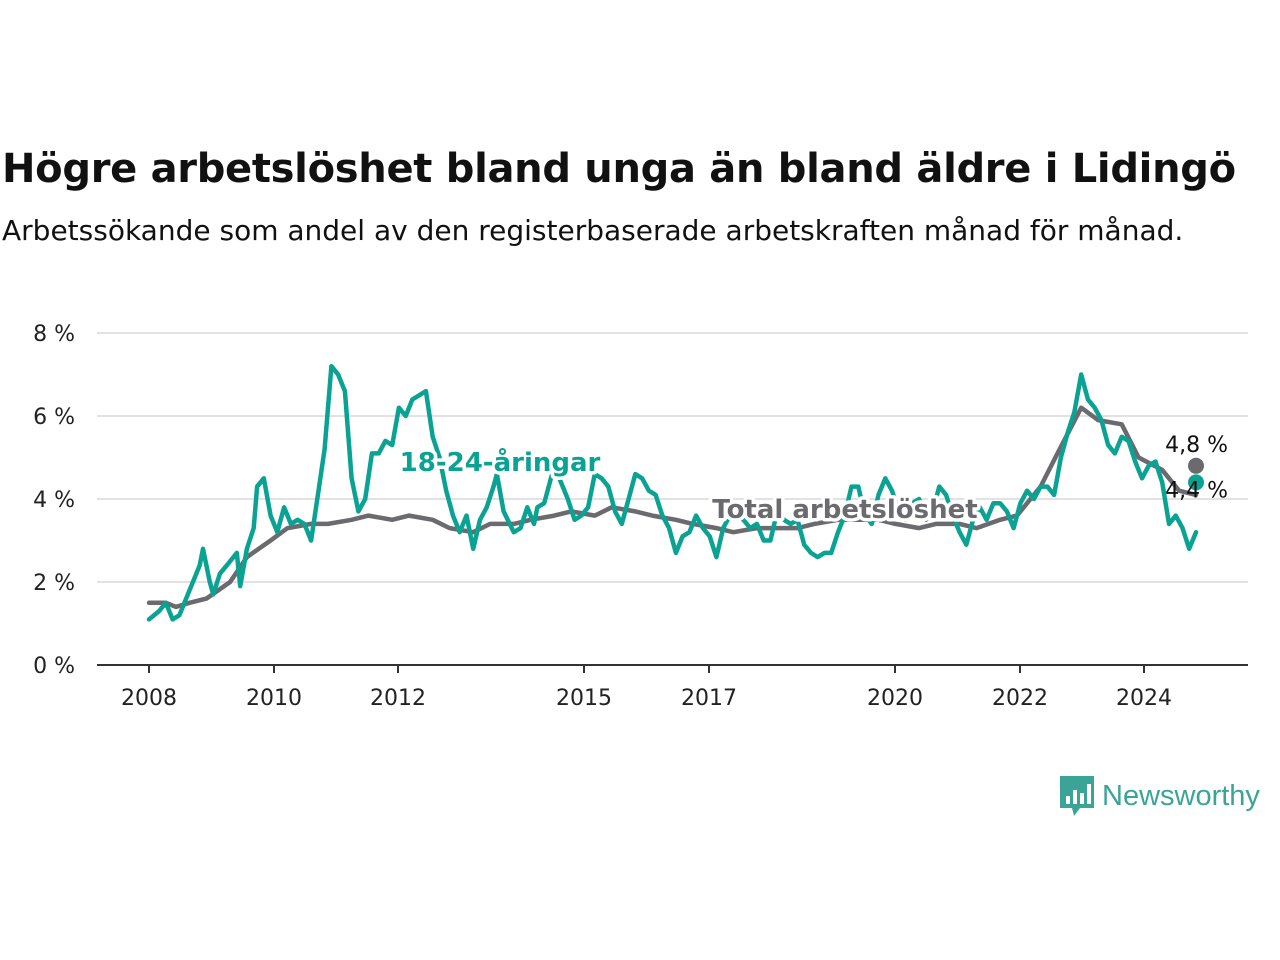  What do you see at coordinates (1020, 698) in the screenshot?
I see `x-tick-label: 2022` at bounding box center [1020, 698].